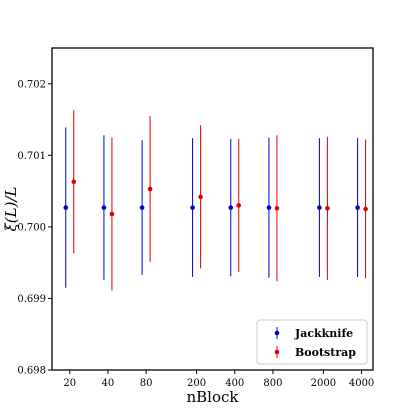 The width and height of the screenshot is (415, 415). Describe the element at coordinates (31, 299) in the screenshot. I see `y-tick-label: 0.699` at that location.